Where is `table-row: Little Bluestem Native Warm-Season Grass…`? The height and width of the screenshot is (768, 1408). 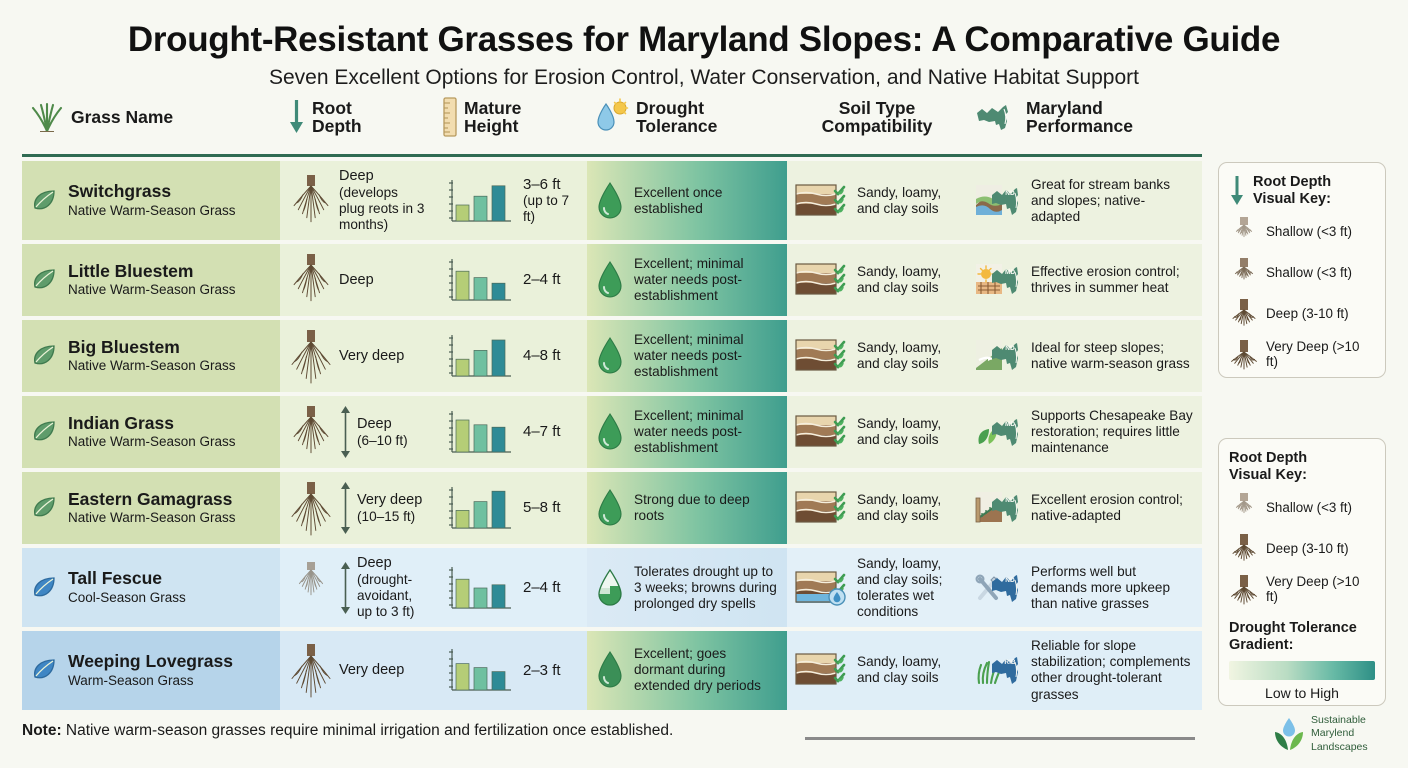
table-row: Little Bluestem Native Warm-Season Grass… is located at coordinates (612, 280).